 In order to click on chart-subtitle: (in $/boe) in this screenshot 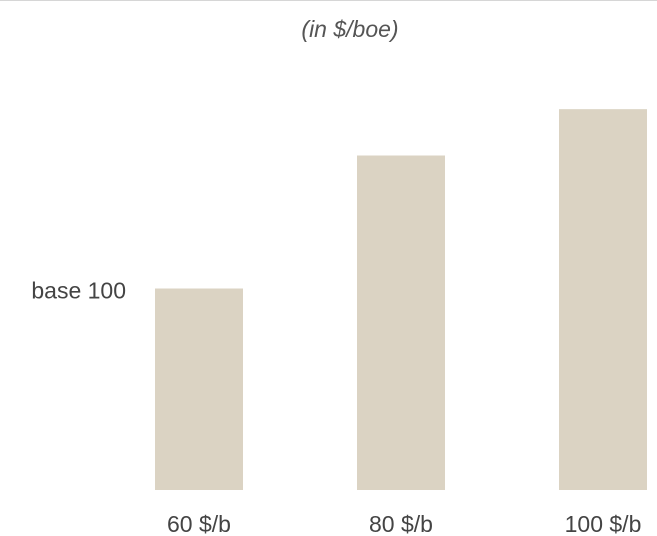, I will do `click(350, 29)`.